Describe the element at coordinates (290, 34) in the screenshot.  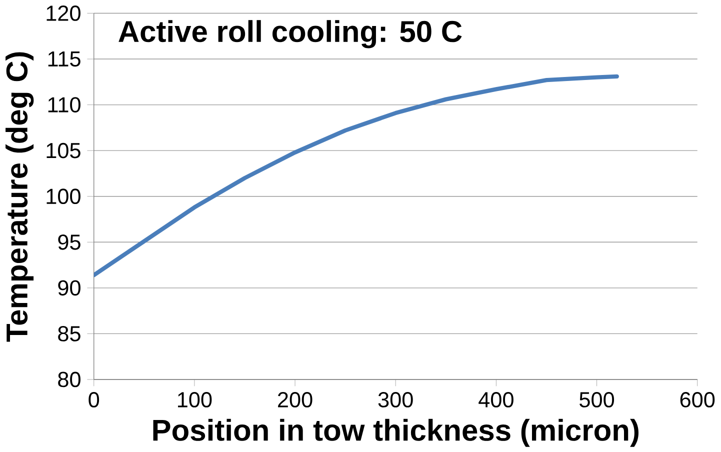
I see `chart-title: Active roll cooling: 50 C` at that location.